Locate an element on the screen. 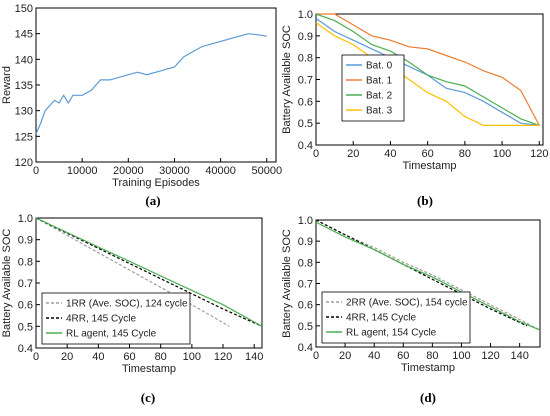  y-tick-label-b: 1.0 is located at coordinates (305, 15).